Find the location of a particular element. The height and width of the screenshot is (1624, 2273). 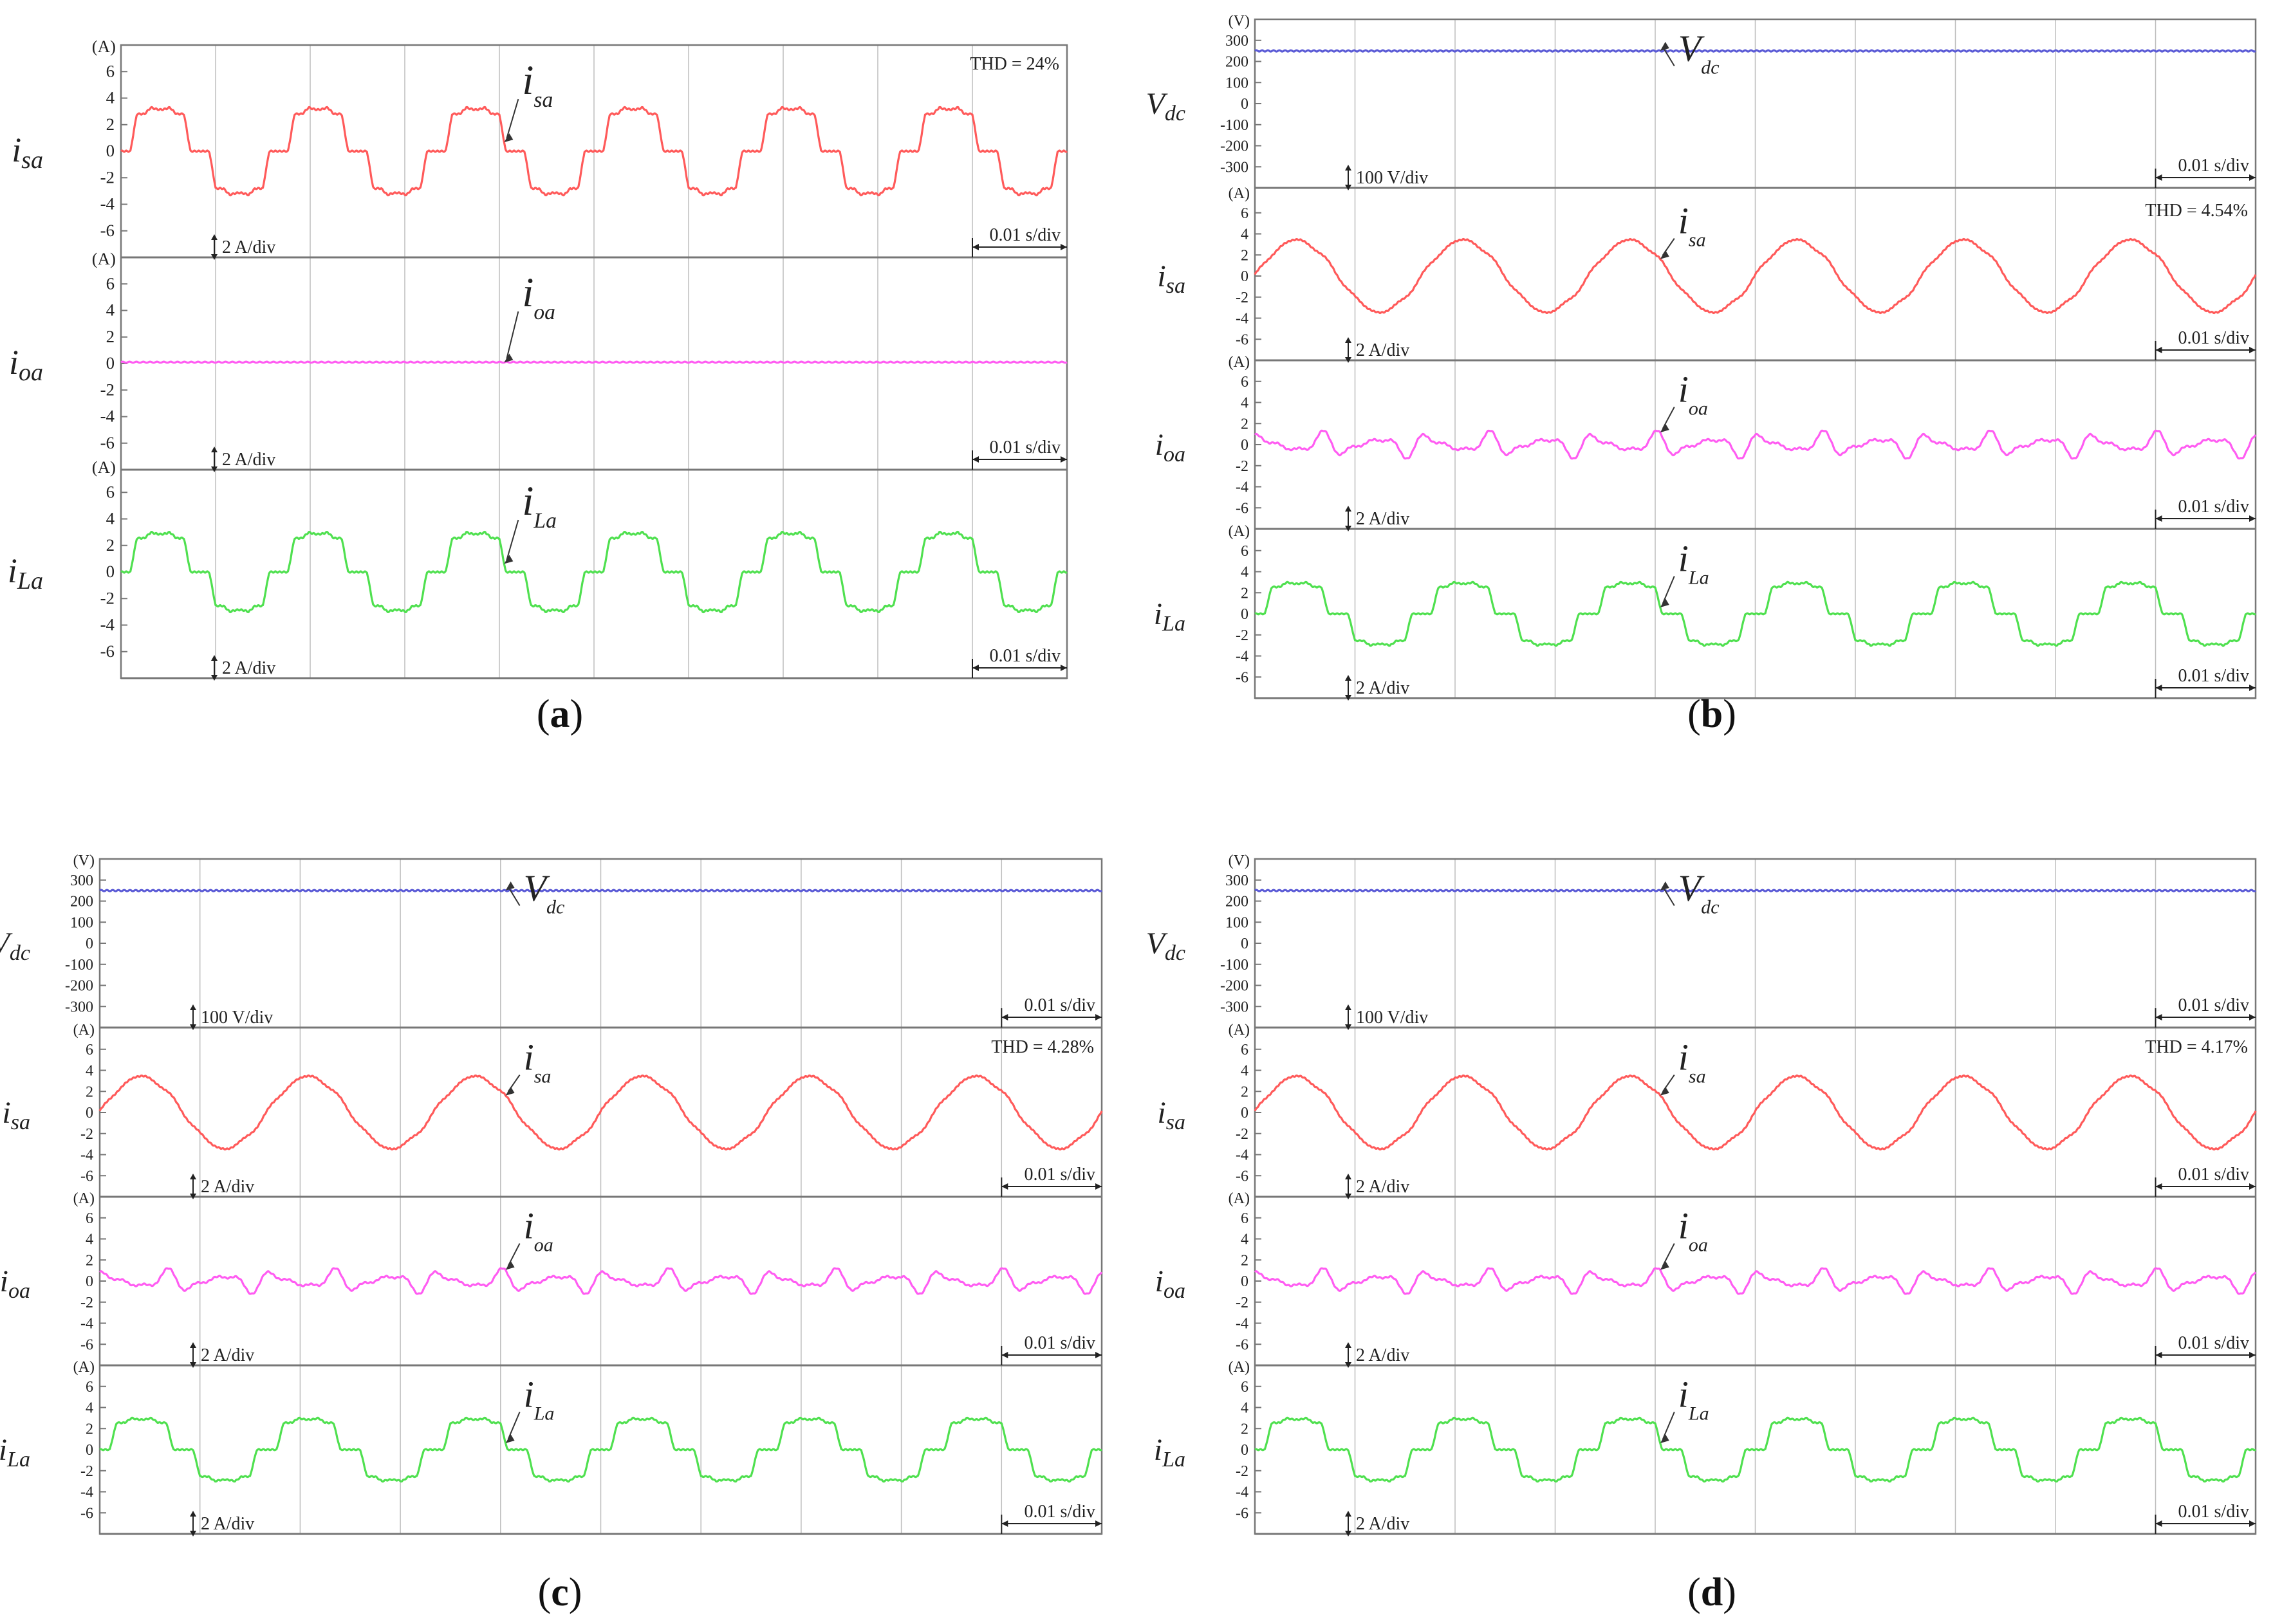

trace-annotation-main: i is located at coordinates (527, 501).